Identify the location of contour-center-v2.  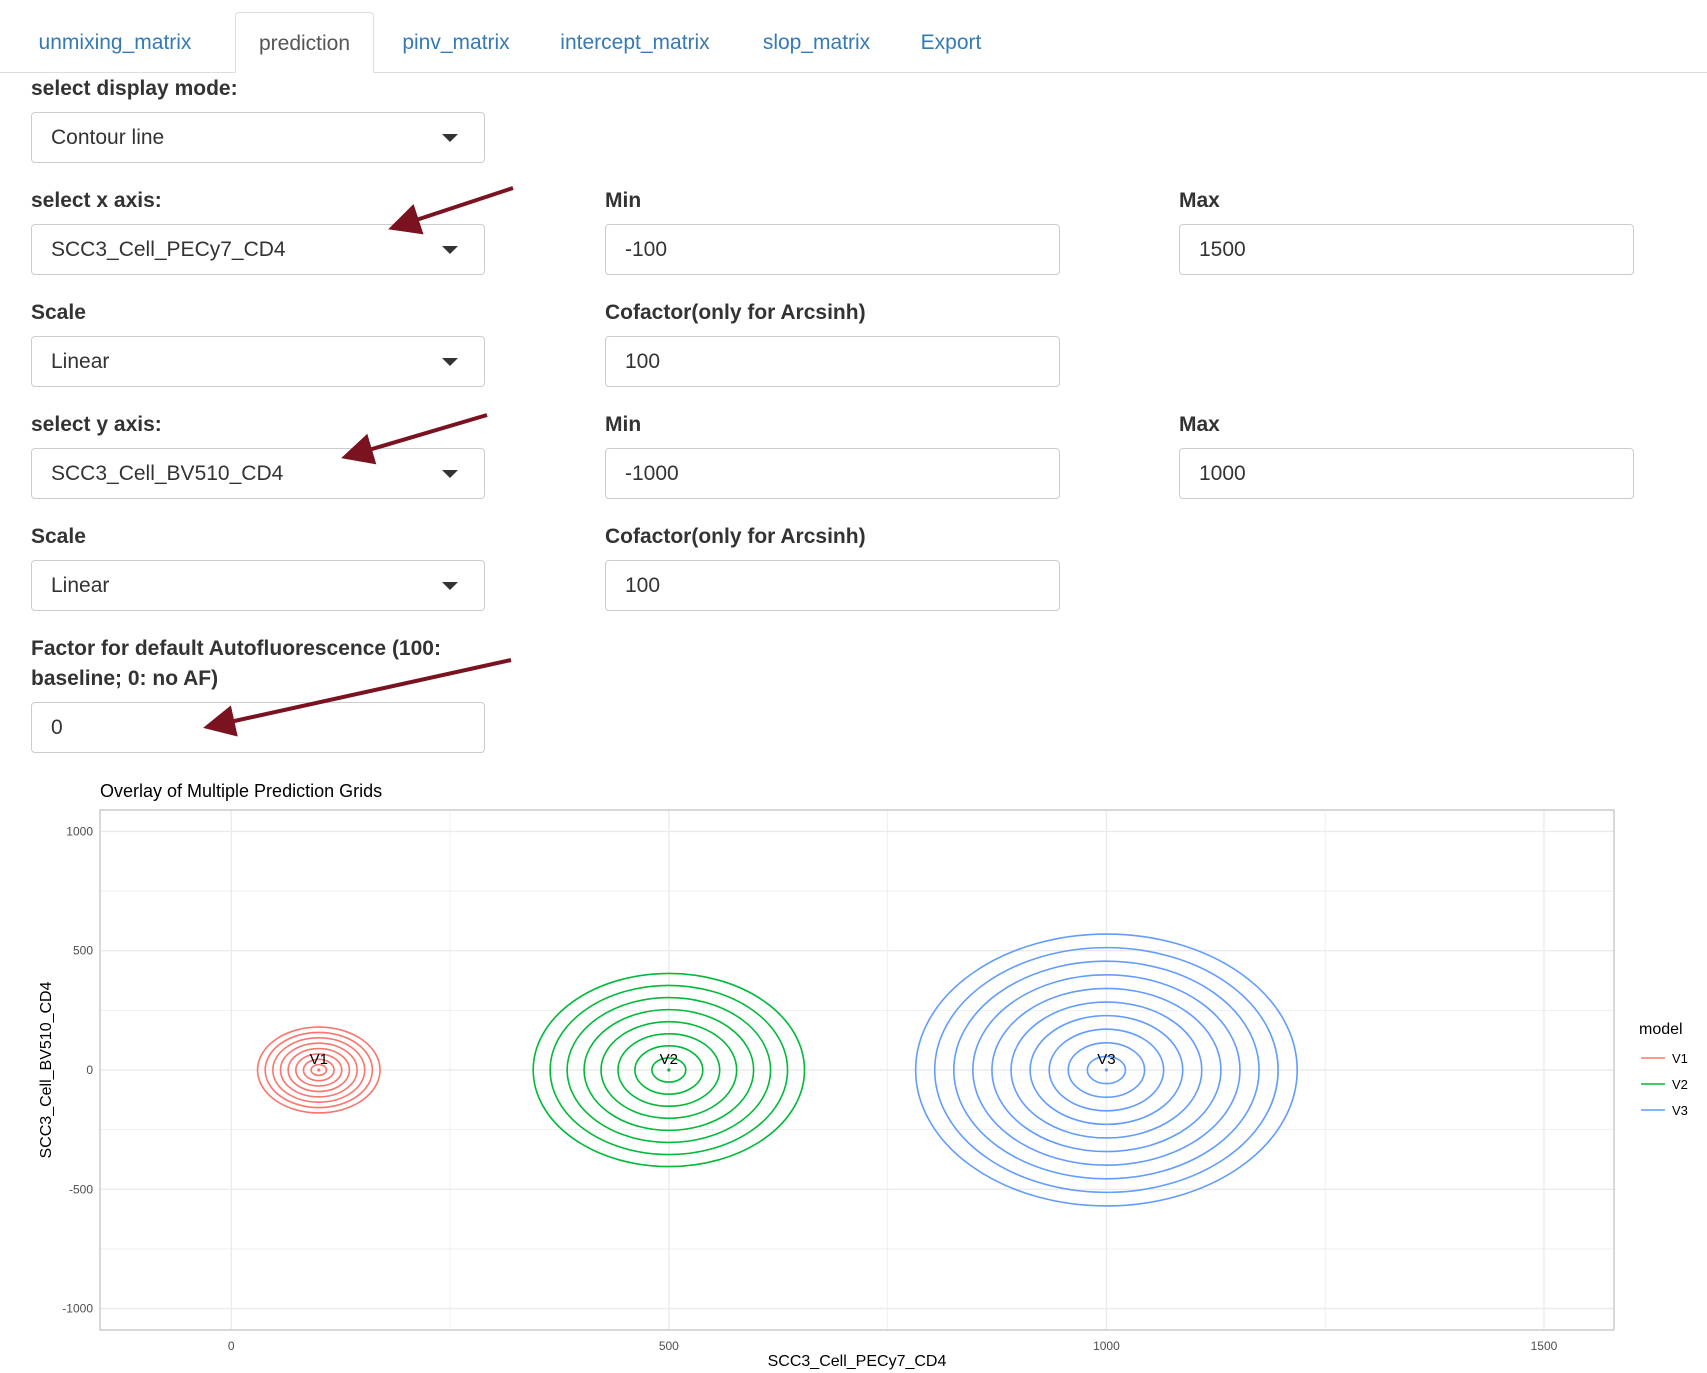
(669, 1070).